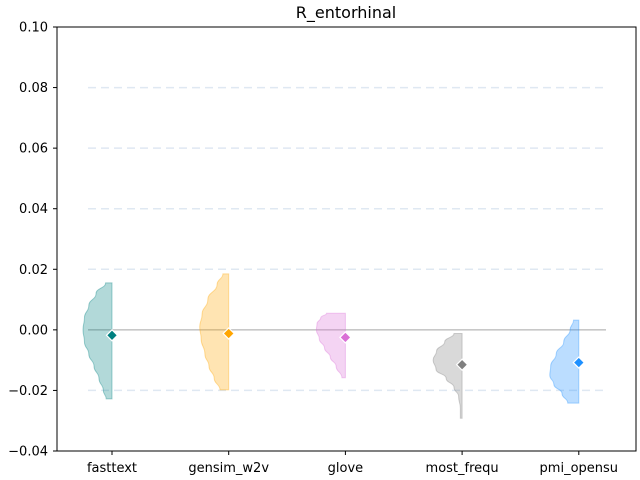 This screenshot has width=640, height=480. What do you see at coordinates (33, 88) in the screenshot?
I see `y-tick-label: 0.08` at bounding box center [33, 88].